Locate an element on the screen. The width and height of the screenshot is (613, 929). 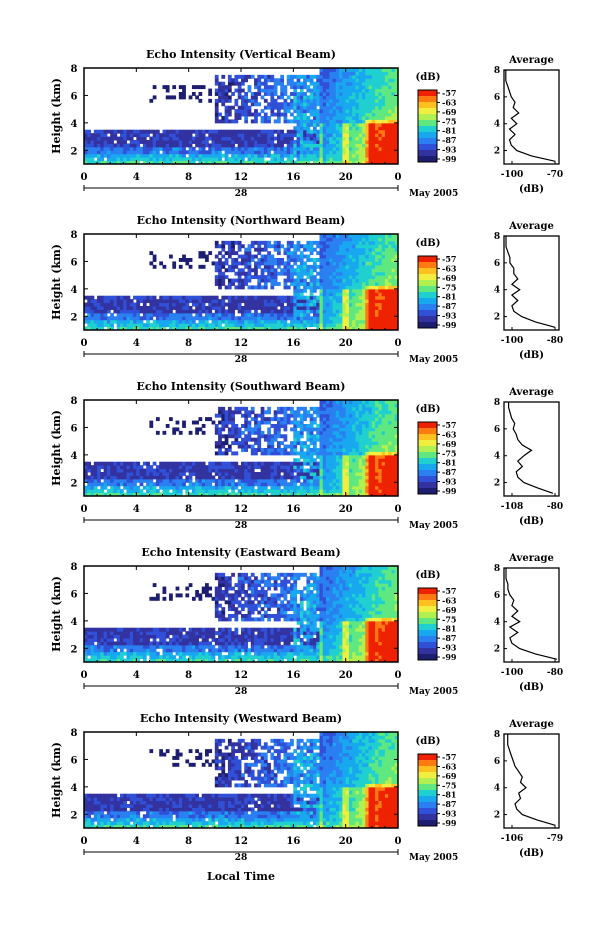
average-x-tick-label: -70 is located at coordinates (555, 175).